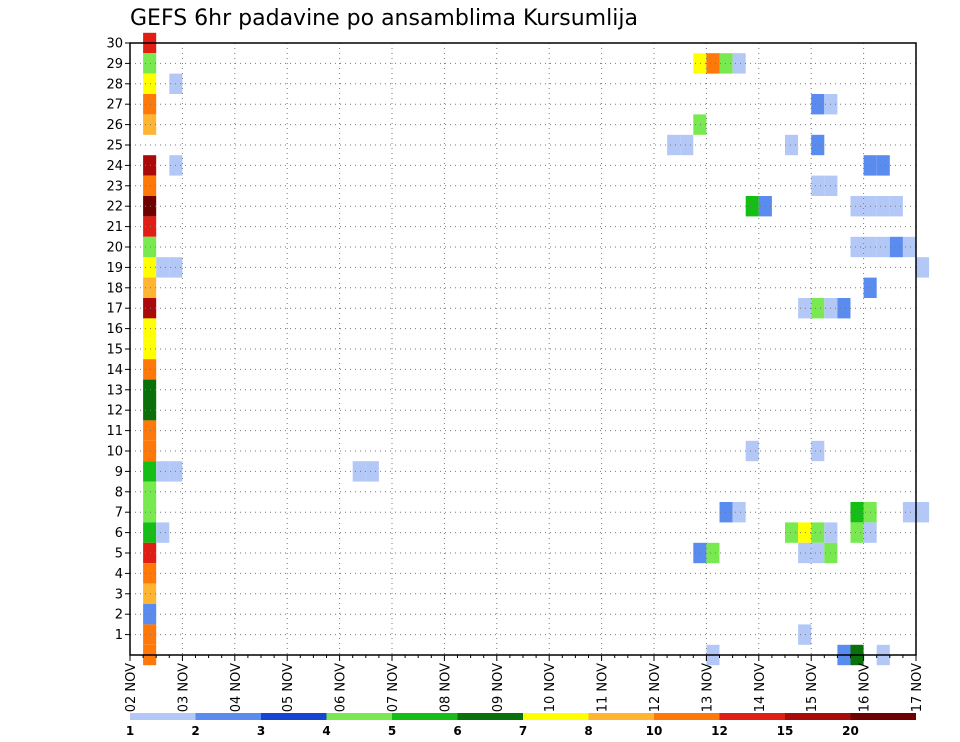 This screenshot has width=960, height=742. Describe the element at coordinates (457, 731) in the screenshot. I see `legend-label: 6` at that location.